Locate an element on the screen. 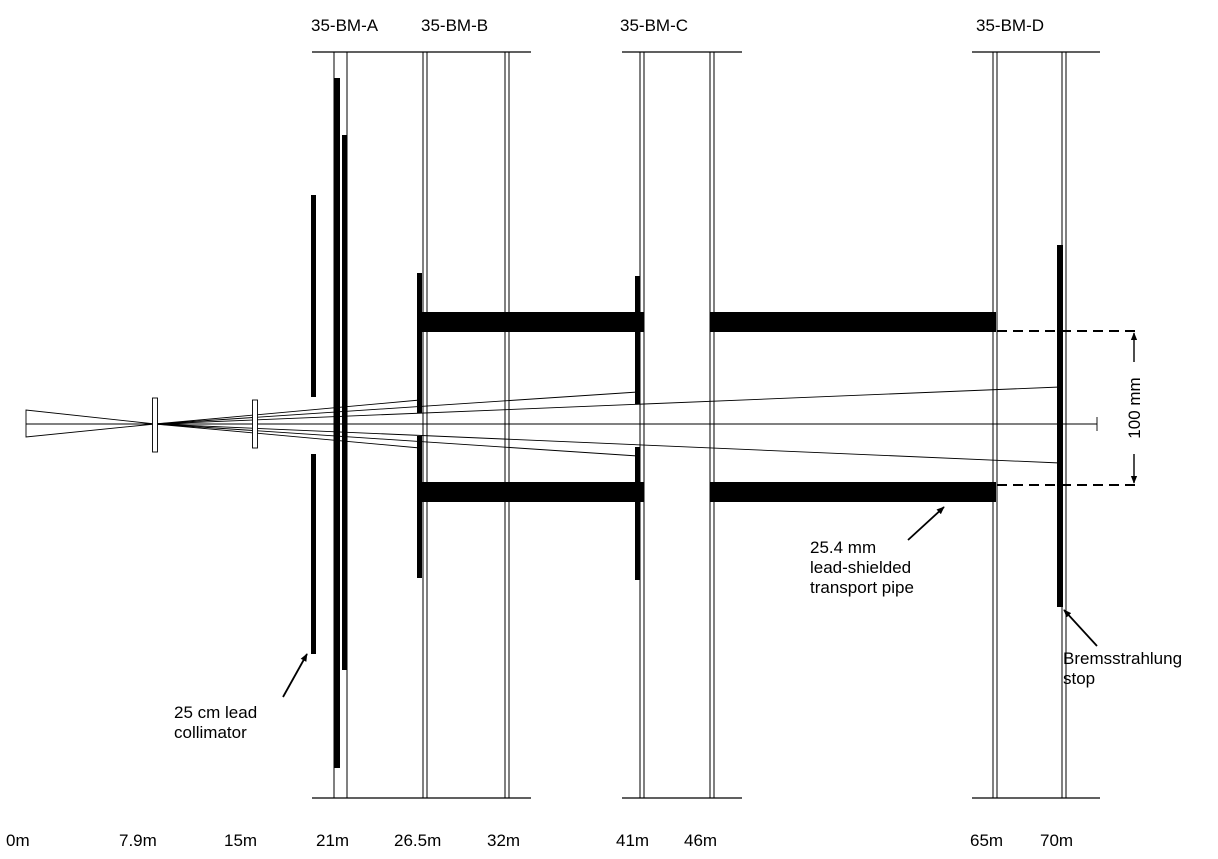 This screenshot has height=859, width=1218. distance-marker: 21m is located at coordinates (332, 840).